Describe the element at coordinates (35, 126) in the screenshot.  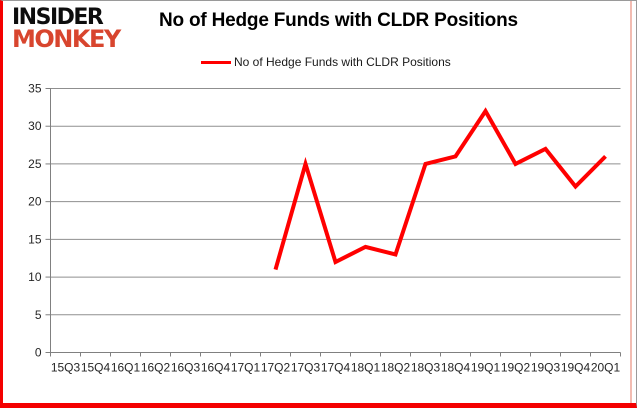
I see `y-axis-label: 30` at that location.